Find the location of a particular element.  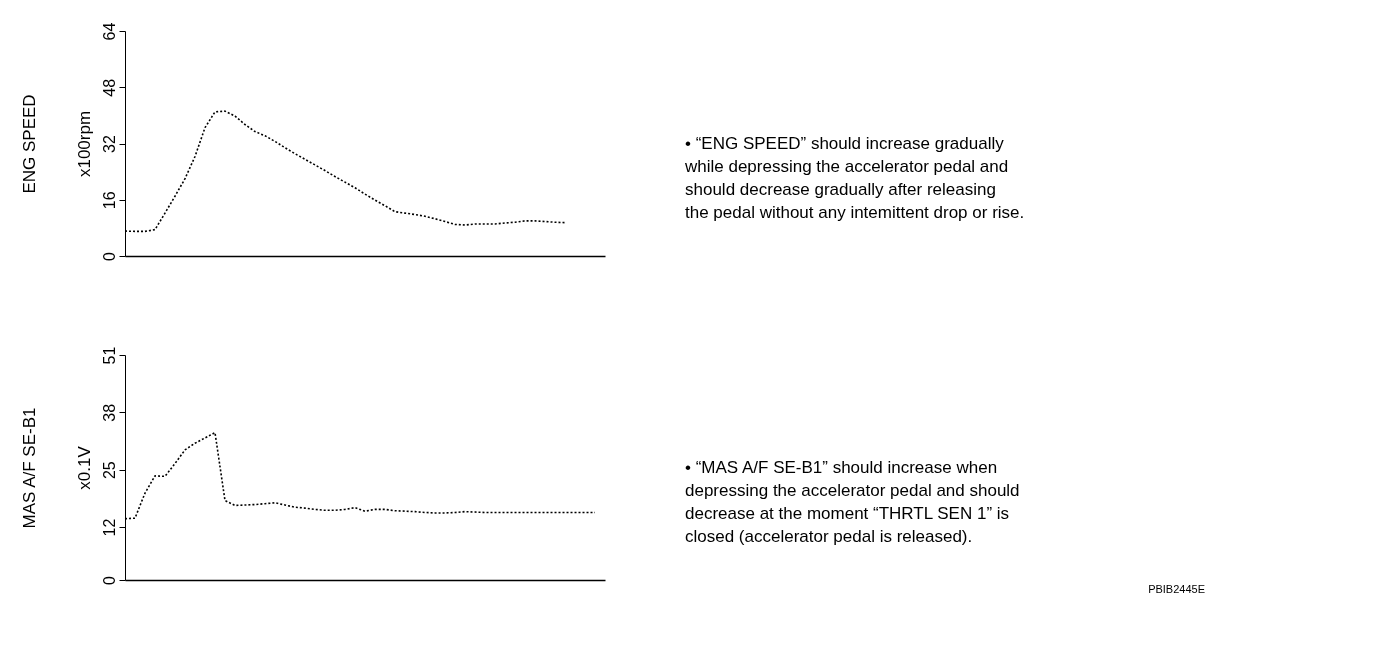

y-tick-label: 32 is located at coordinates (109, 144).